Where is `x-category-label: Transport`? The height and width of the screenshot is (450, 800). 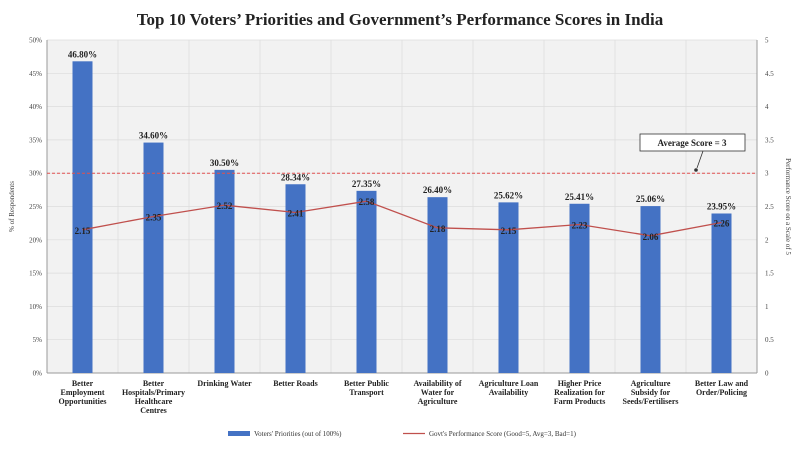
x-category-label: Transport is located at coordinates (366, 392).